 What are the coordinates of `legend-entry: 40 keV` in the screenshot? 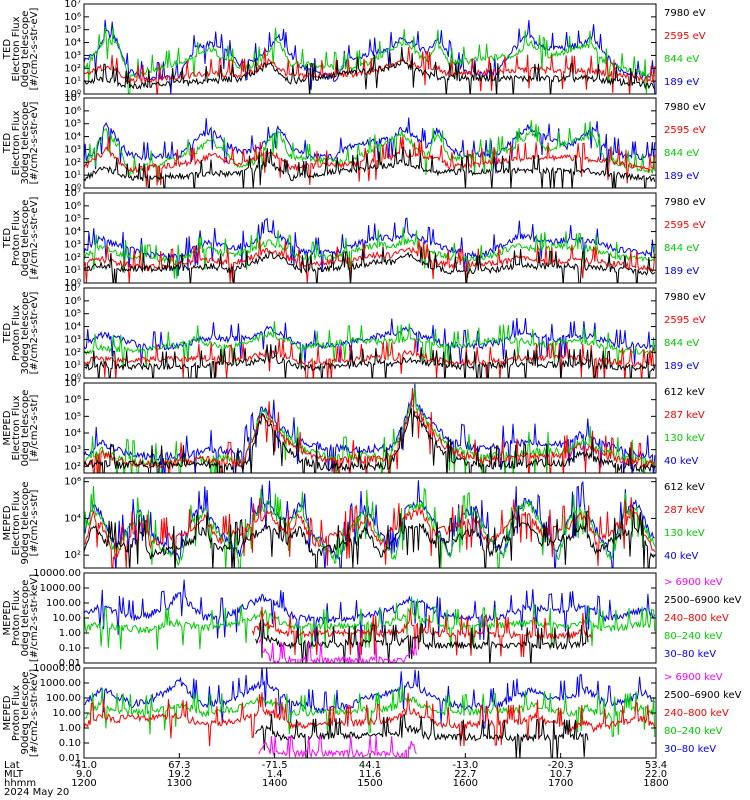 It's located at (681, 461).